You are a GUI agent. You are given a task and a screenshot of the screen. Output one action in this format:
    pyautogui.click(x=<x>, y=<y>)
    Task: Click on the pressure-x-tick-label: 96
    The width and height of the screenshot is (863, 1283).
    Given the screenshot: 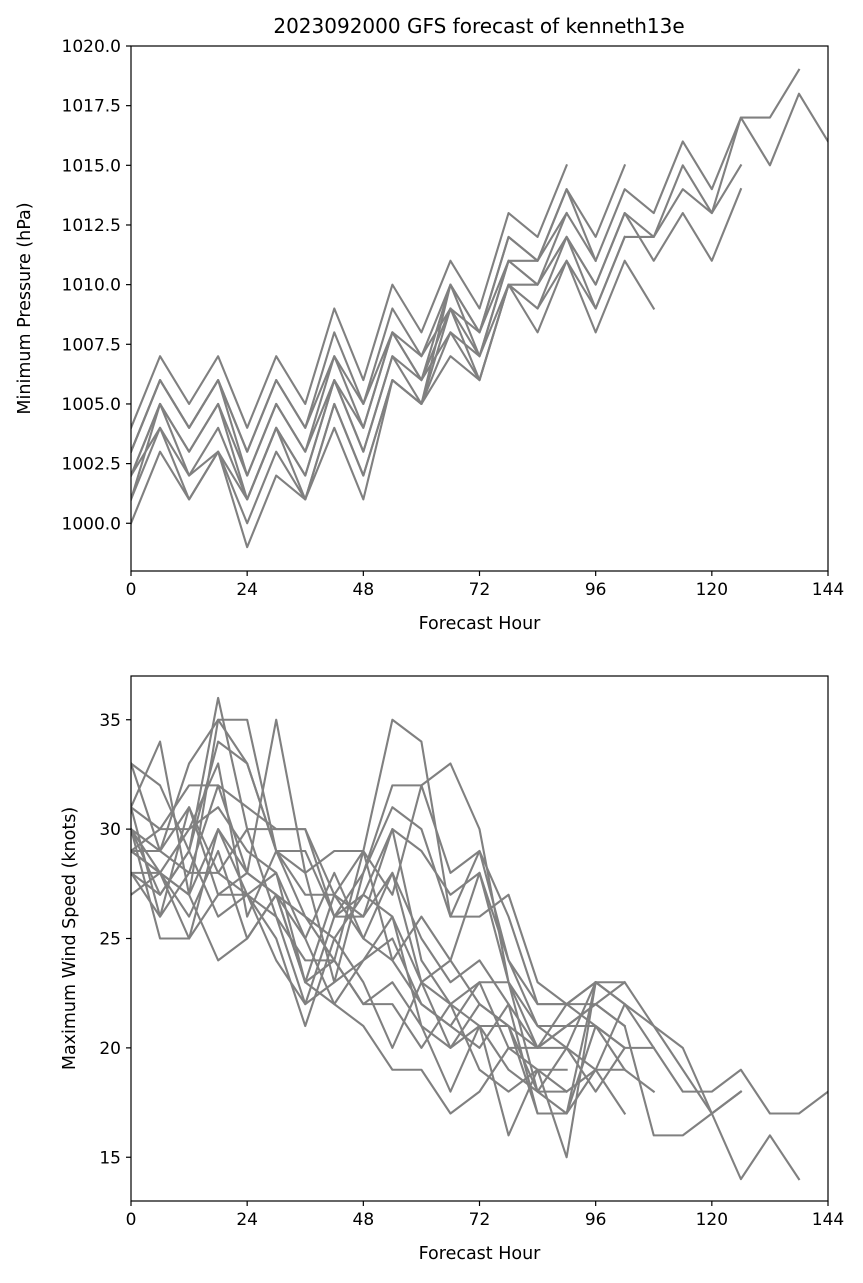 What is the action you would take?
    pyautogui.click(x=596, y=590)
    